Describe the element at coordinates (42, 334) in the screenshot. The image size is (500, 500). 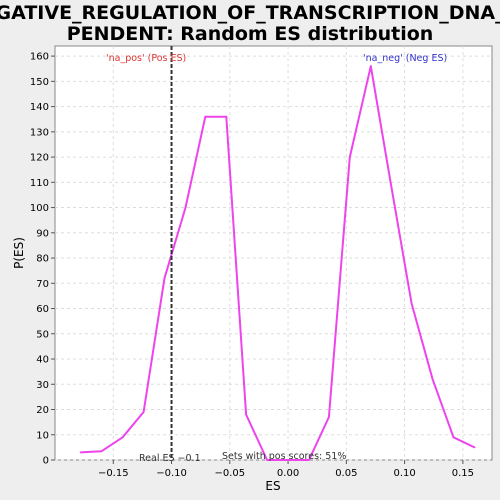
I see `y-tick-label: 50` at that location.